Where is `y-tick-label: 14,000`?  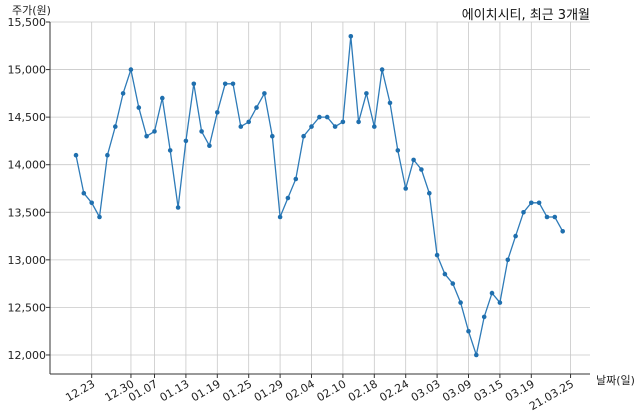 y-tick-label: 14,000 is located at coordinates (27, 165).